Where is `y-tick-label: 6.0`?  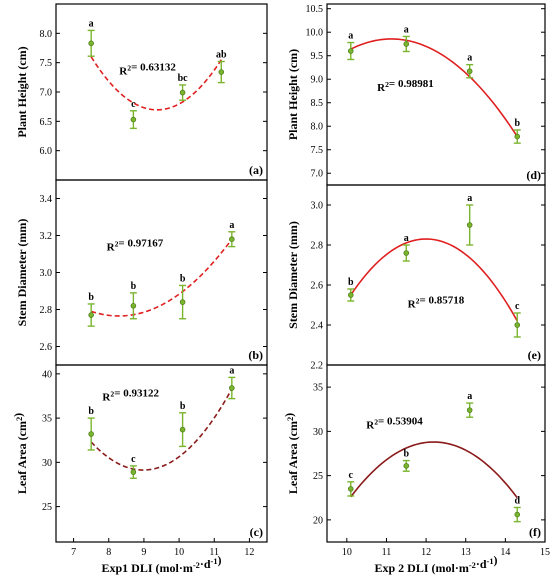
y-tick-label: 6.0 is located at coordinates (46, 151).